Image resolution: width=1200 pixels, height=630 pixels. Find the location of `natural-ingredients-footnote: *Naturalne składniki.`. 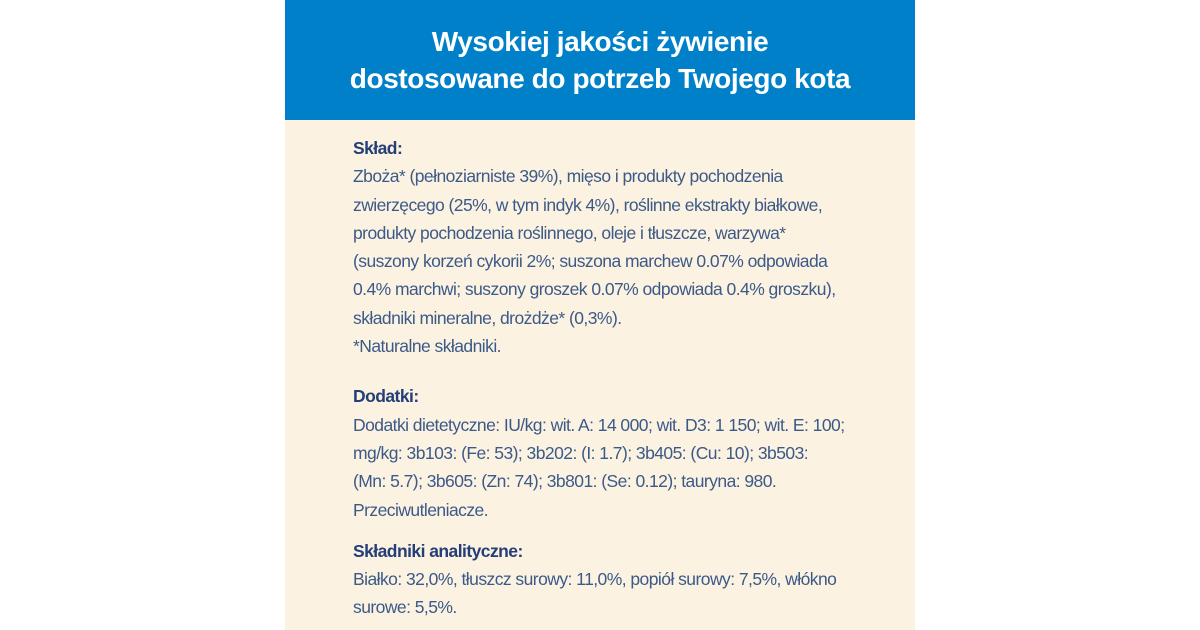

natural-ingredients-footnote: *Naturalne składniki. is located at coordinates (427, 346).